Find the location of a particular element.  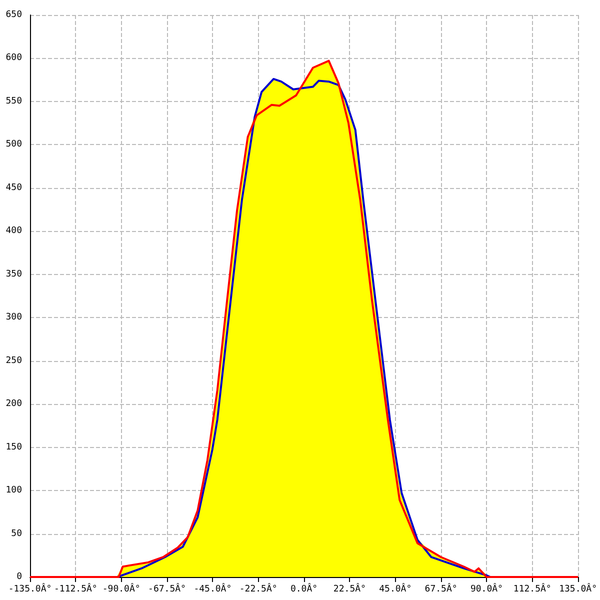

x-tick-label: 135.0Â° is located at coordinates (578, 588).